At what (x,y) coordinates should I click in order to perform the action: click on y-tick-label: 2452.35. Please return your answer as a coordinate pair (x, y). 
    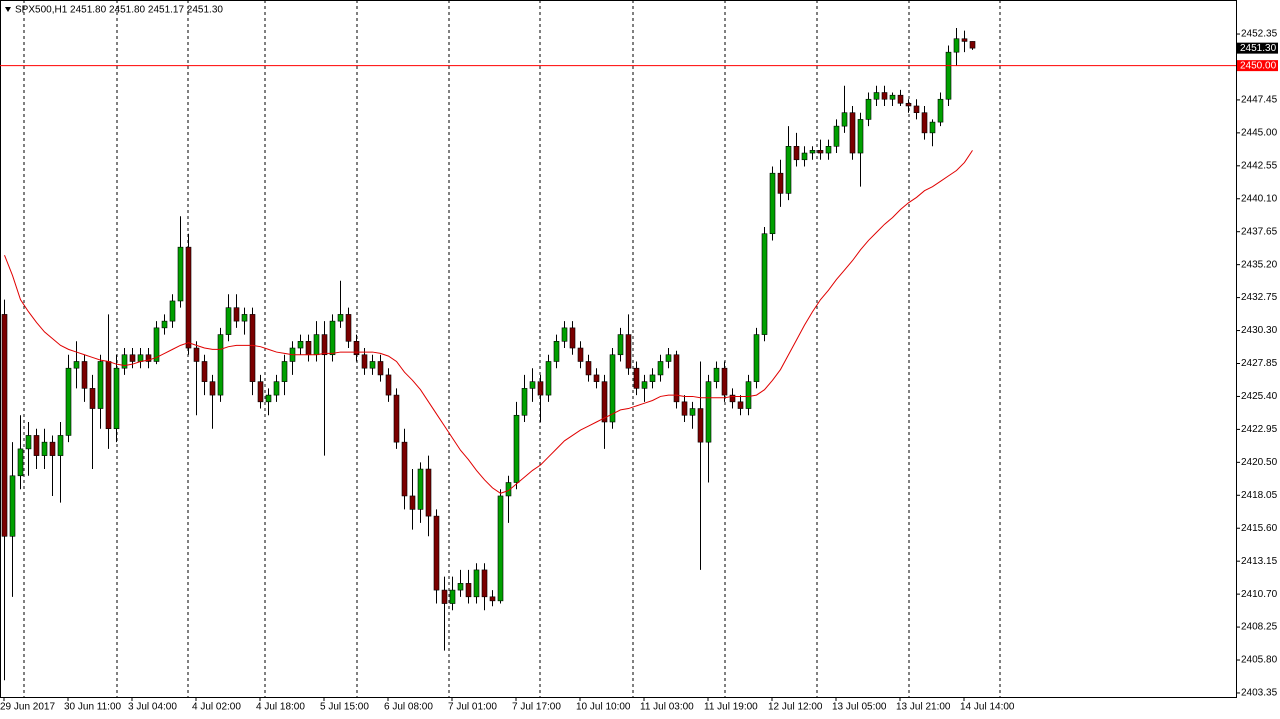
    Looking at the image, I should click on (1259, 34).